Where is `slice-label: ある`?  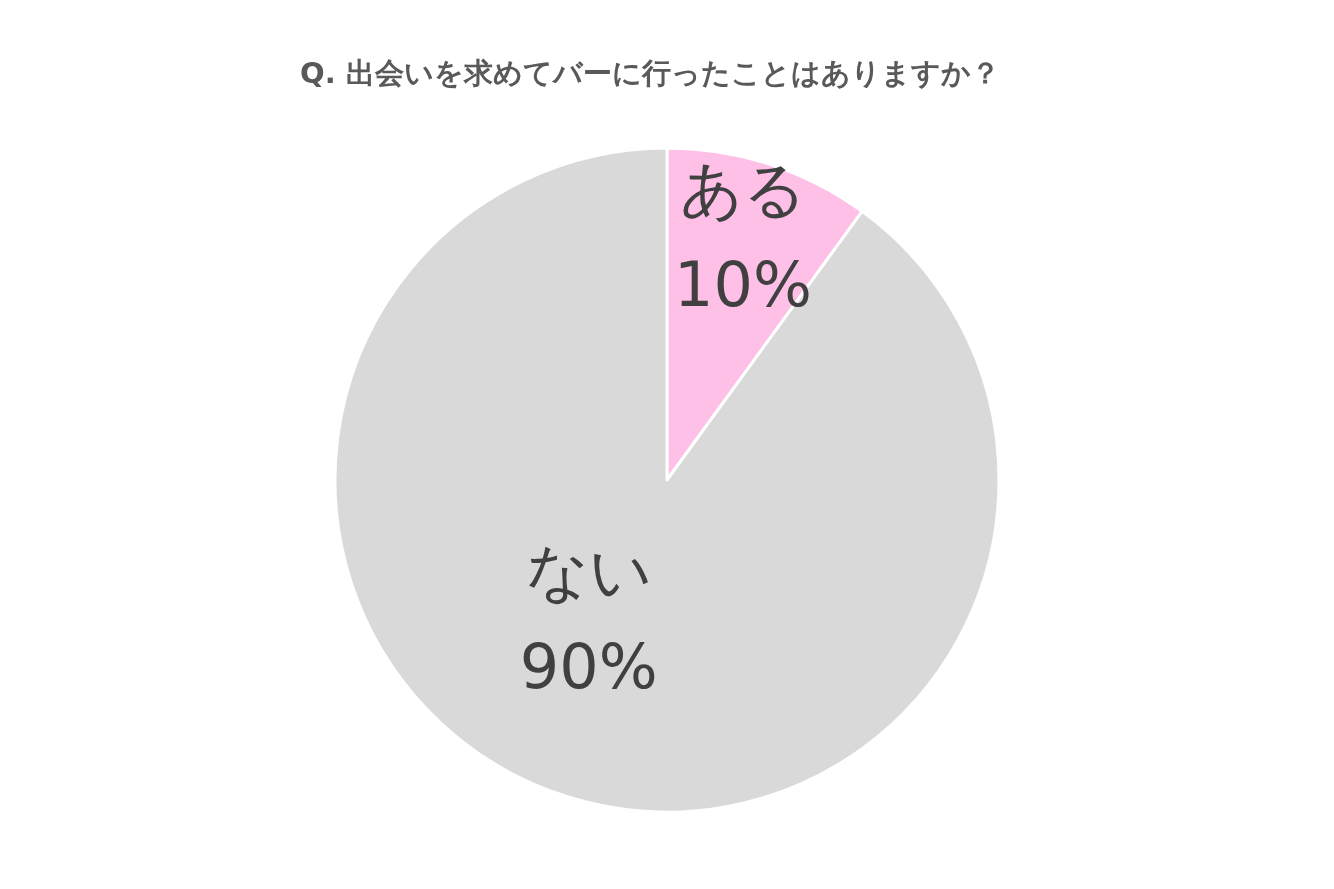 slice-label: ある is located at coordinates (742, 190).